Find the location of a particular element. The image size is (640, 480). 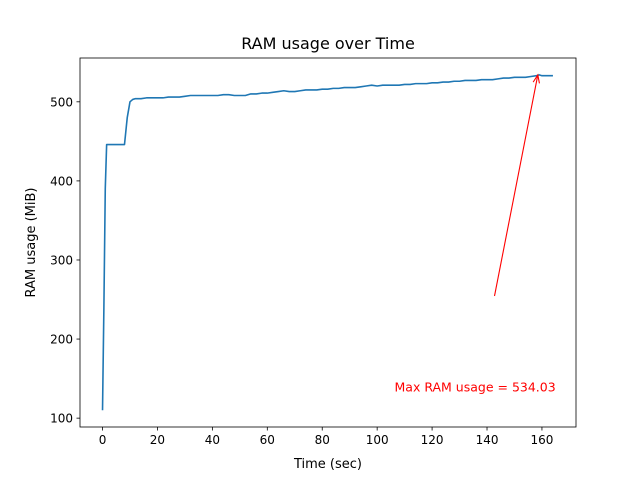

x-tick-label: 160 is located at coordinates (541, 440).